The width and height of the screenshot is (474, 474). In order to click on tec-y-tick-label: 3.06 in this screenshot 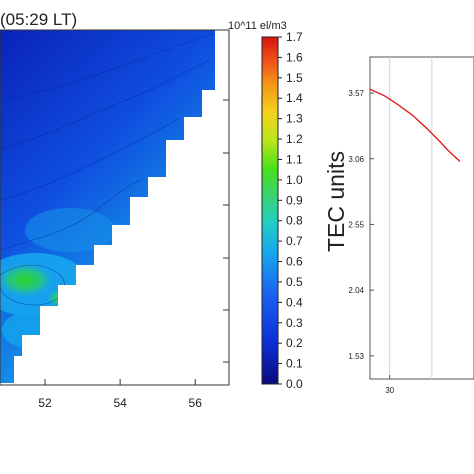, I will do `click(356, 159)`.